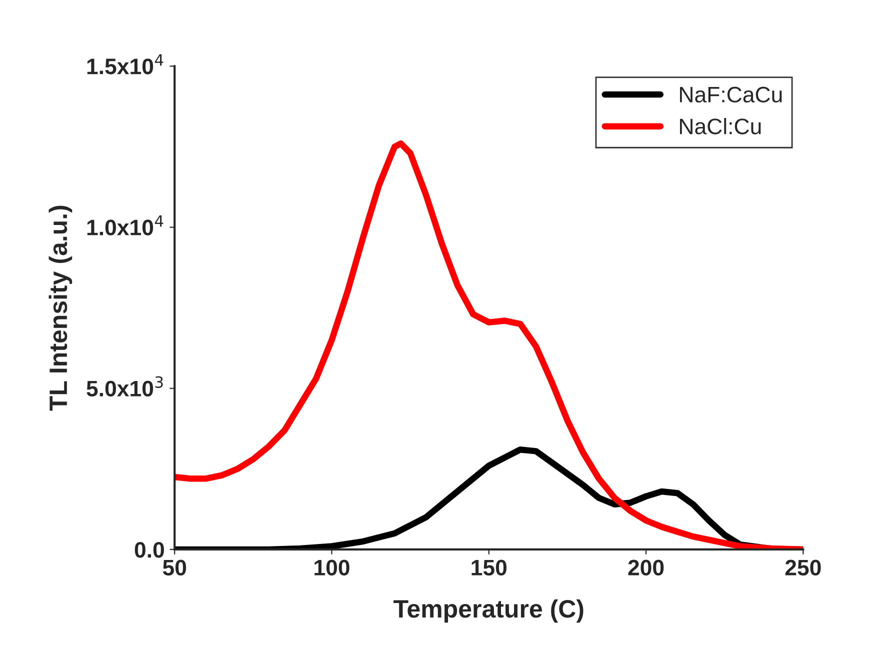  Describe the element at coordinates (125, 64) in the screenshot. I see `y-tick-label: 1.5x10$^{4}$` at that location.